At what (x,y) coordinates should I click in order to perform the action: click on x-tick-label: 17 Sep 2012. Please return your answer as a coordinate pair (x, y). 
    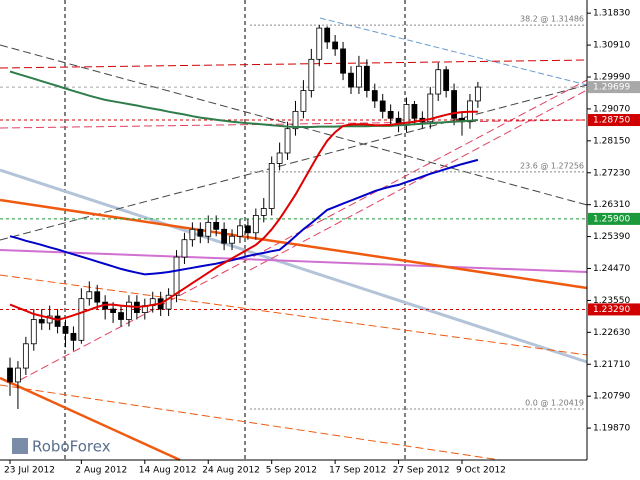
    Looking at the image, I should click on (357, 471).